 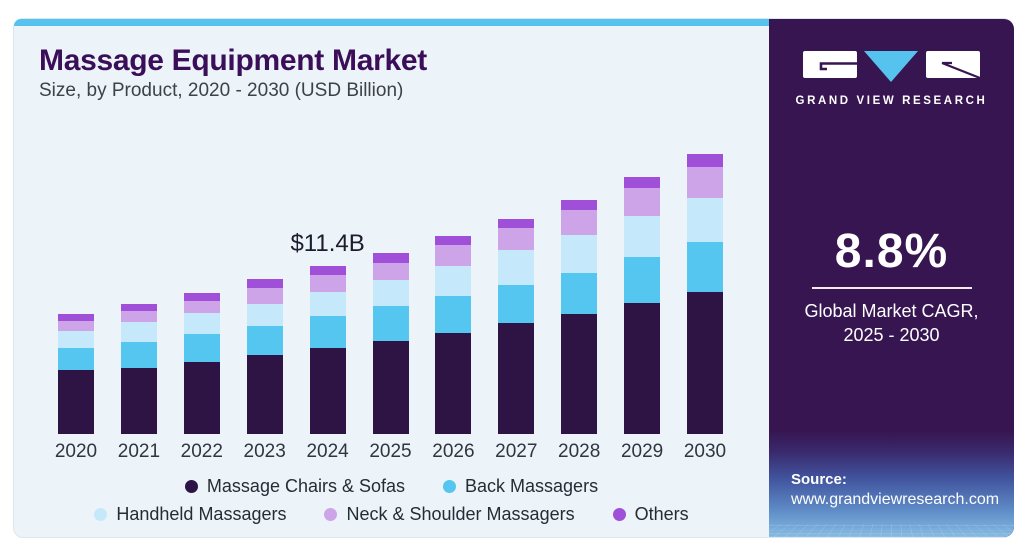 What do you see at coordinates (891, 530) in the screenshot?
I see `wireframe-mesh-decoration` at bounding box center [891, 530].